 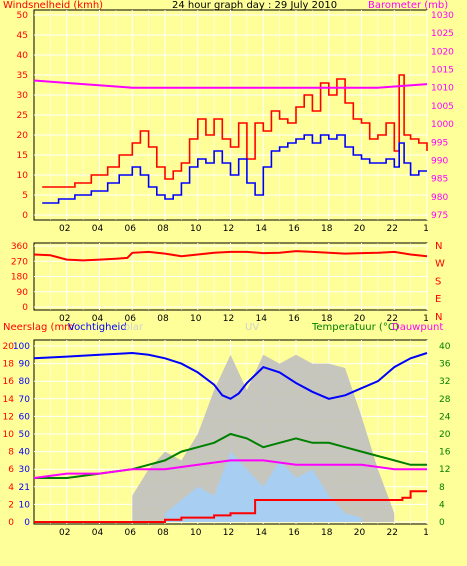 What do you see at coordinates (439, 198) in the screenshot?
I see `panel1-right-tick: 980` at bounding box center [439, 198].